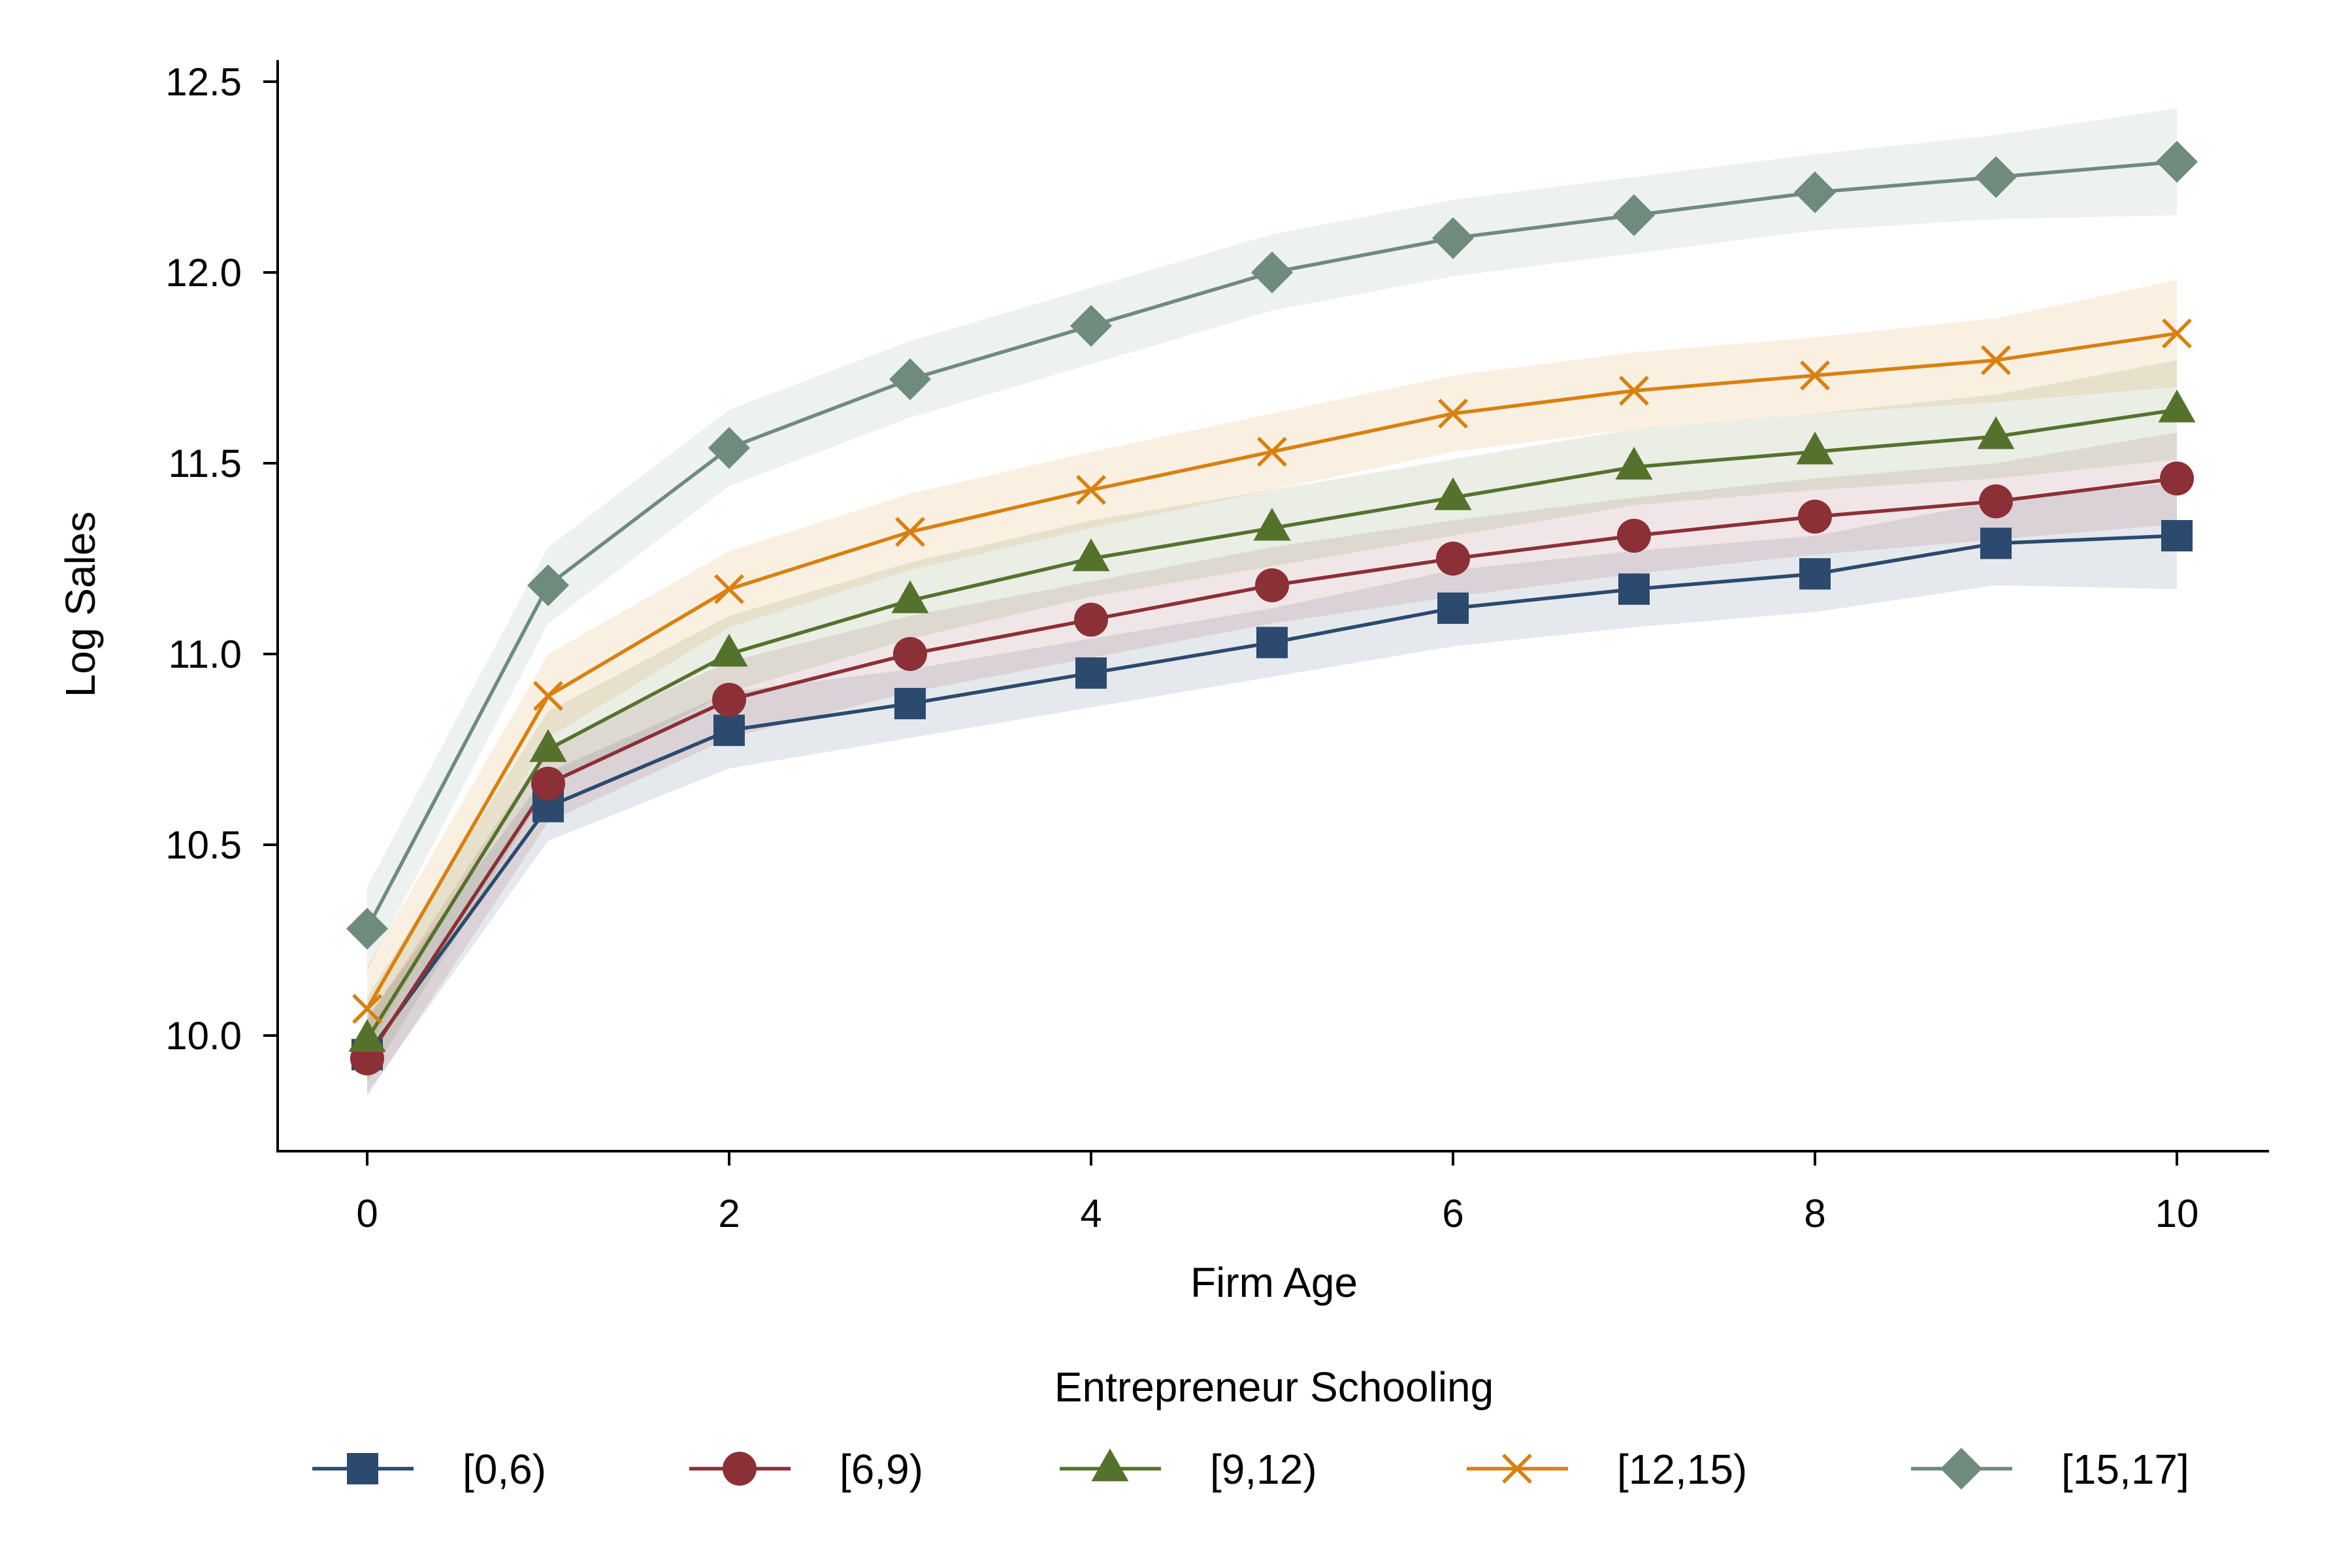 The height and width of the screenshot is (1568, 2352). What do you see at coordinates (2177, 1213) in the screenshot?
I see `x-tick-label: 10` at bounding box center [2177, 1213].